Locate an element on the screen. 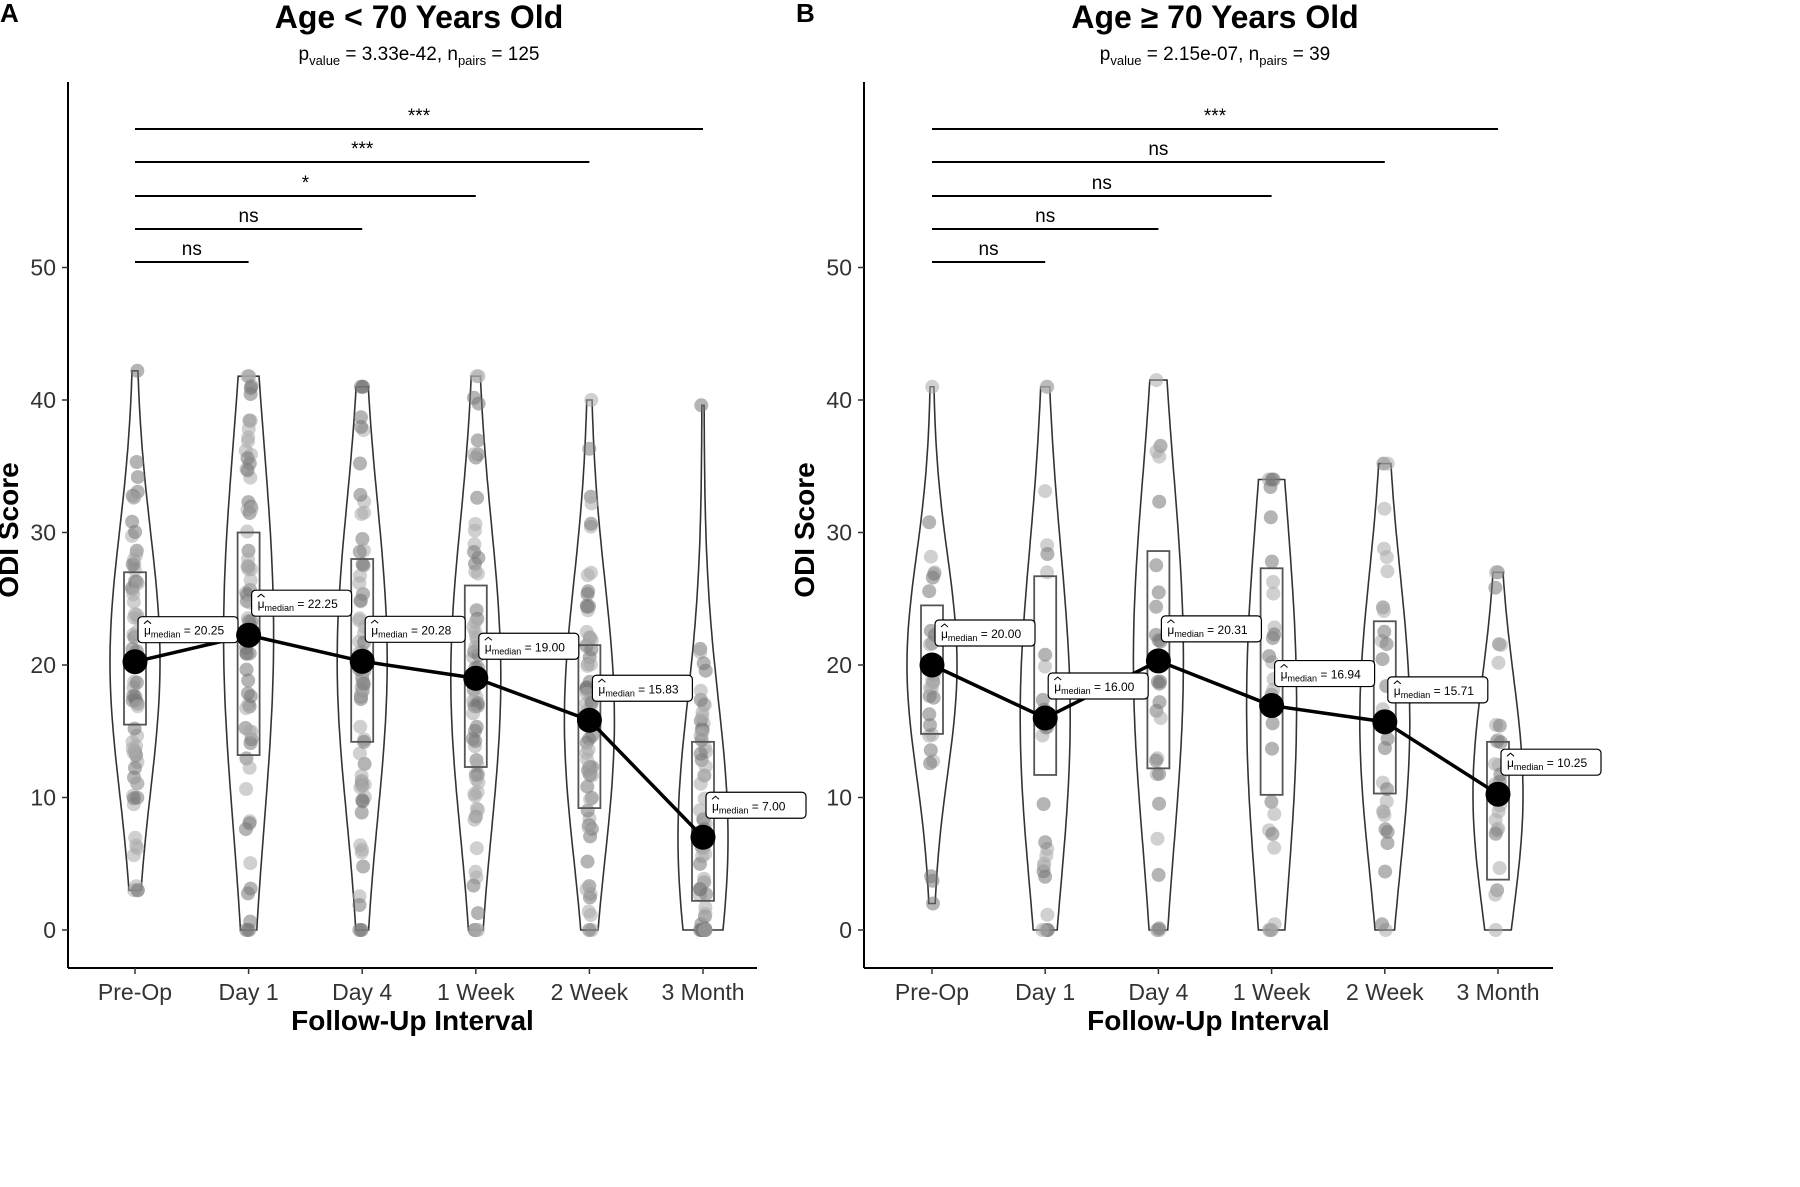 The width and height of the screenshot is (1800, 1187). median-label-value: = 7.00 is located at coordinates (766, 806).